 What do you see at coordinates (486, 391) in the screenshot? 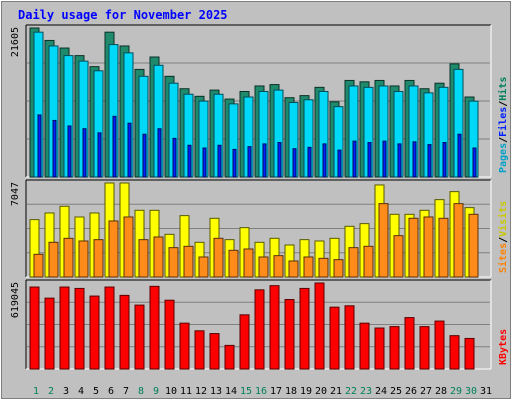
I see `x-tick-label: 31` at bounding box center [486, 391].